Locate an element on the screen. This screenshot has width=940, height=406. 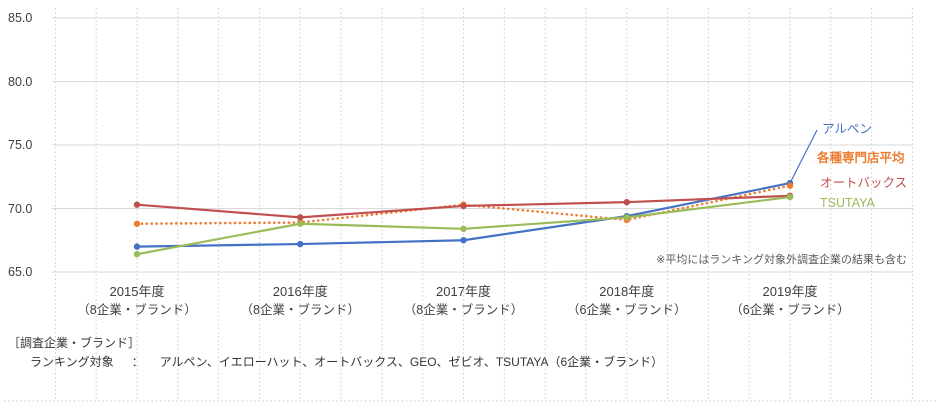
series-label-1: 各種専門店平均 is located at coordinates (861, 158).